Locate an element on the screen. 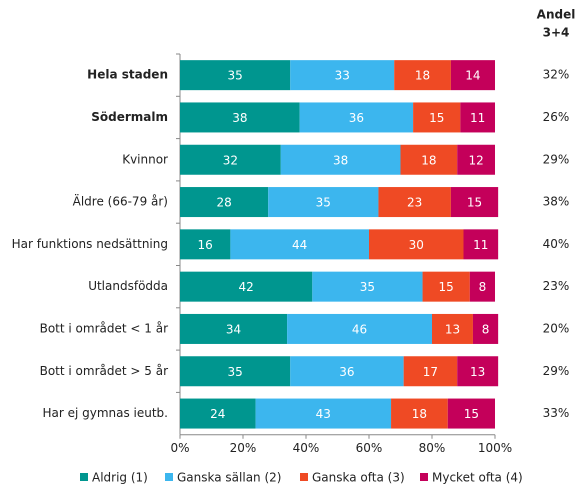  data-label: 24 is located at coordinates (217, 414).